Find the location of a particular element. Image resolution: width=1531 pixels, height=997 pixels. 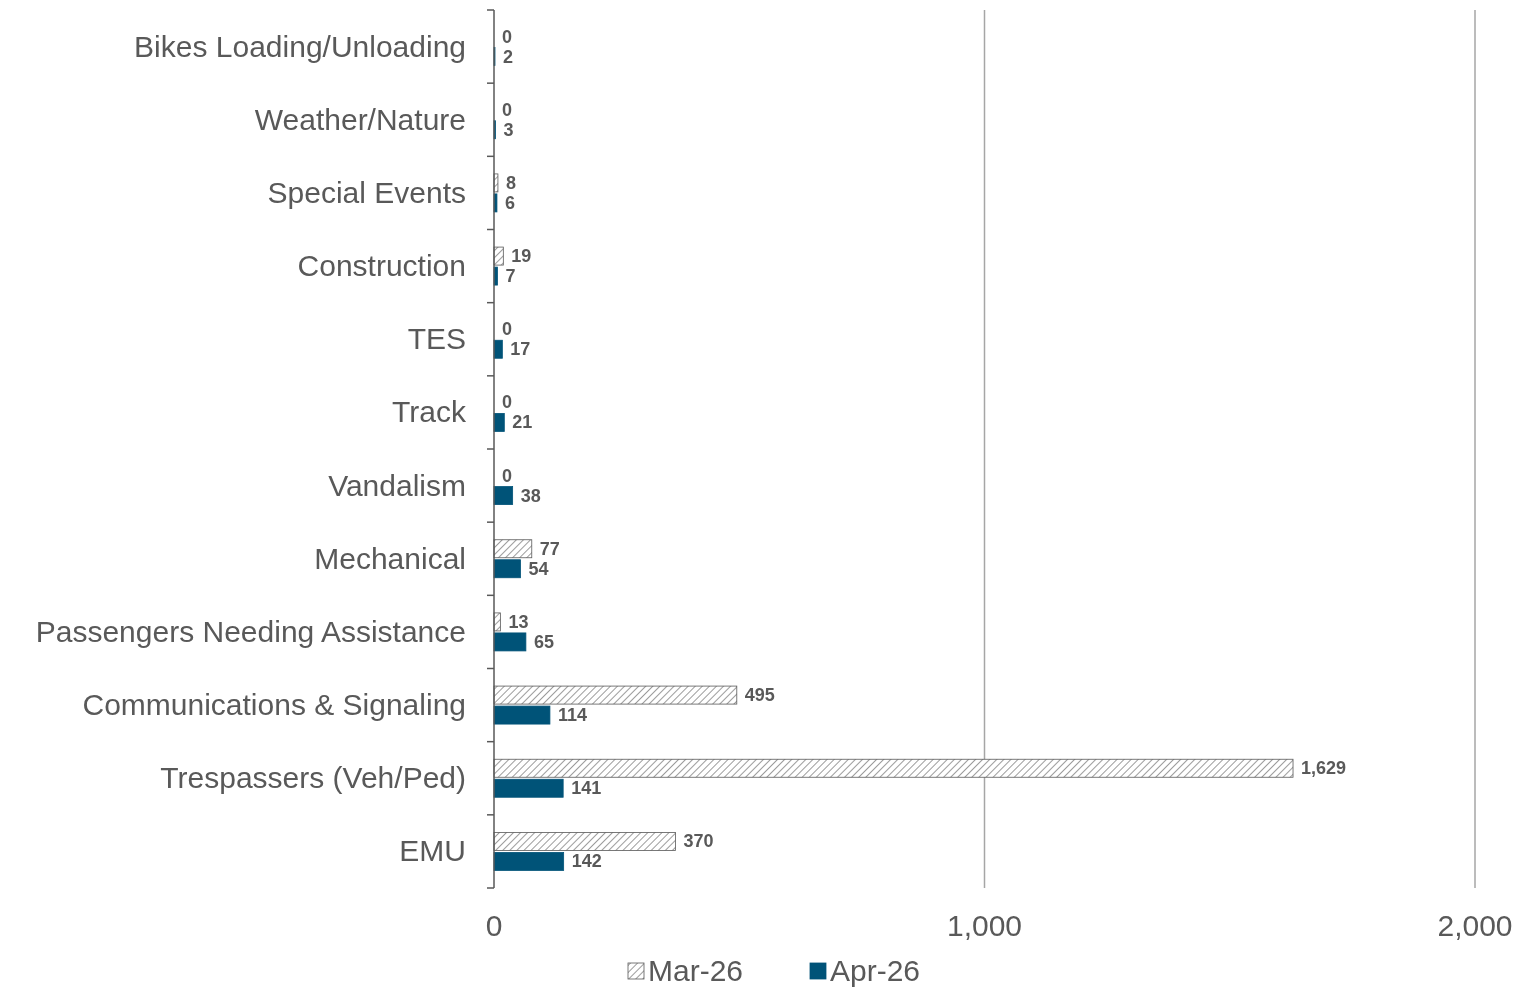

data-label: 114 is located at coordinates (572, 715).